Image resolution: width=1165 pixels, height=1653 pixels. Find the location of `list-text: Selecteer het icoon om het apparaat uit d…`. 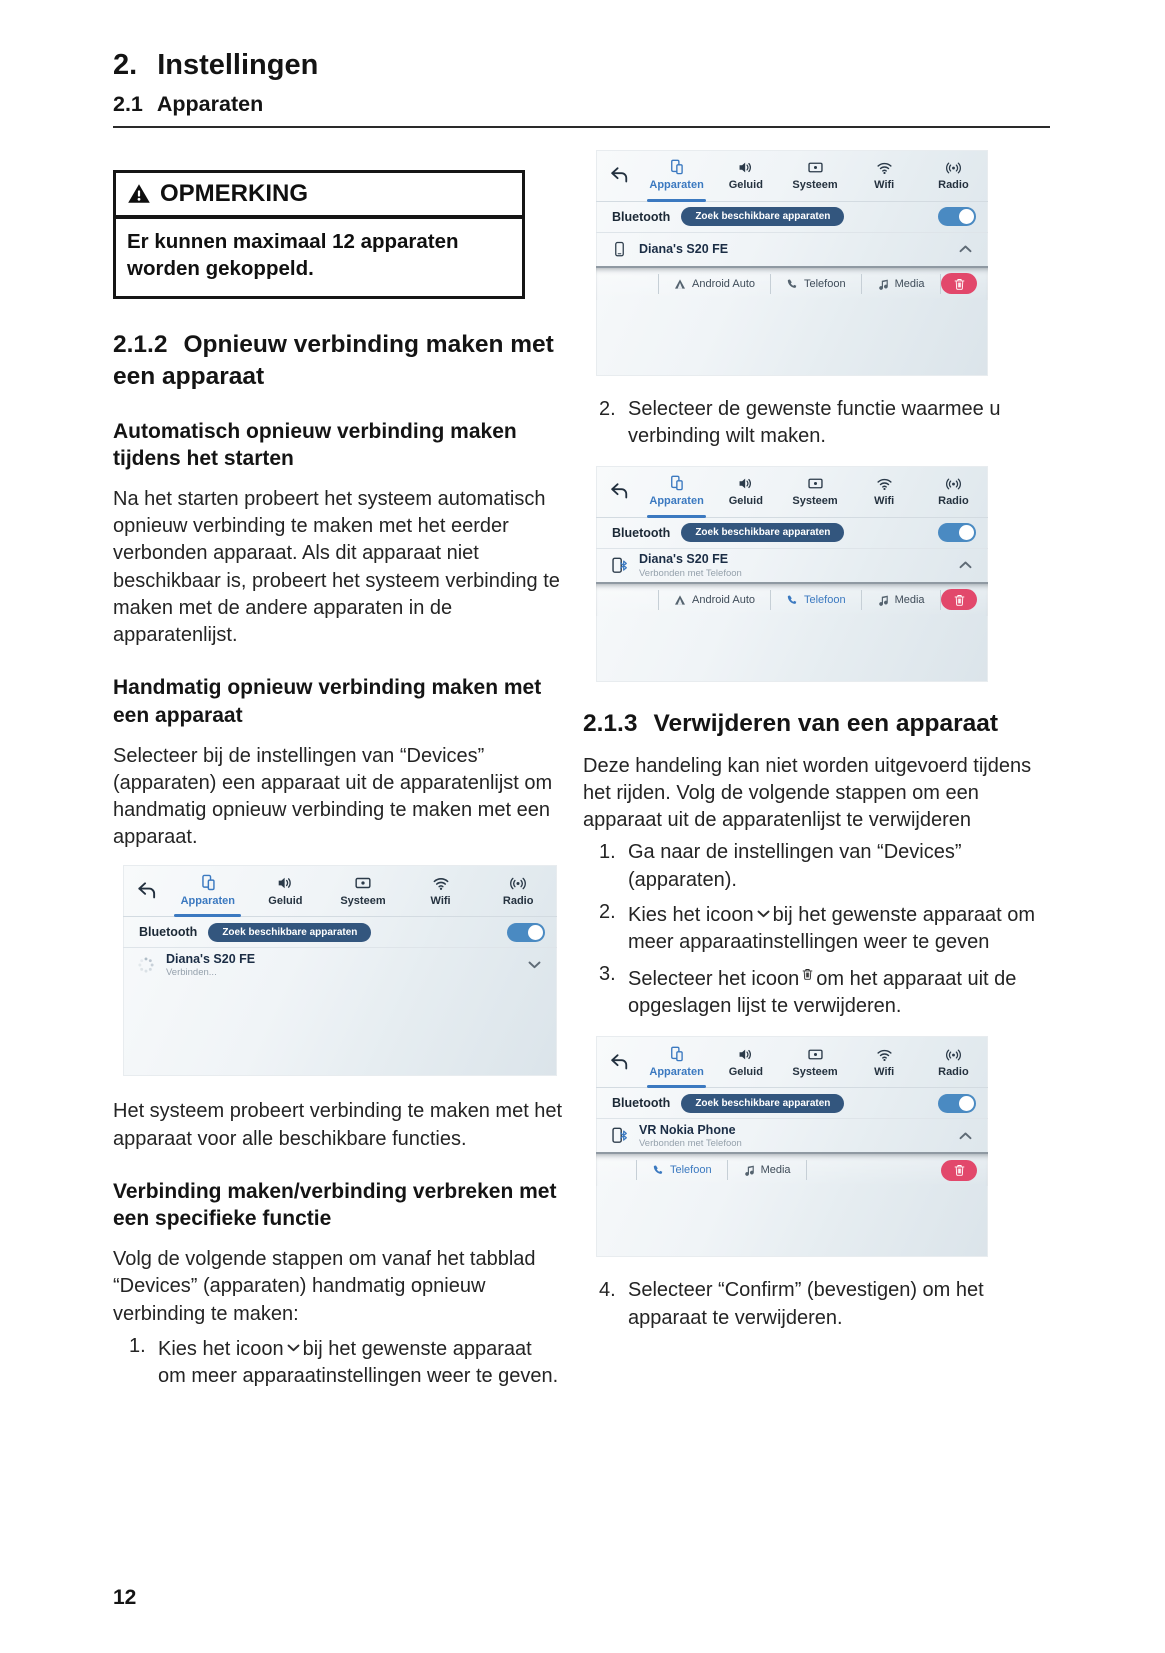

list-text: Selecteer het icoon om het apparaat uit d… is located at coordinates (833, 990).